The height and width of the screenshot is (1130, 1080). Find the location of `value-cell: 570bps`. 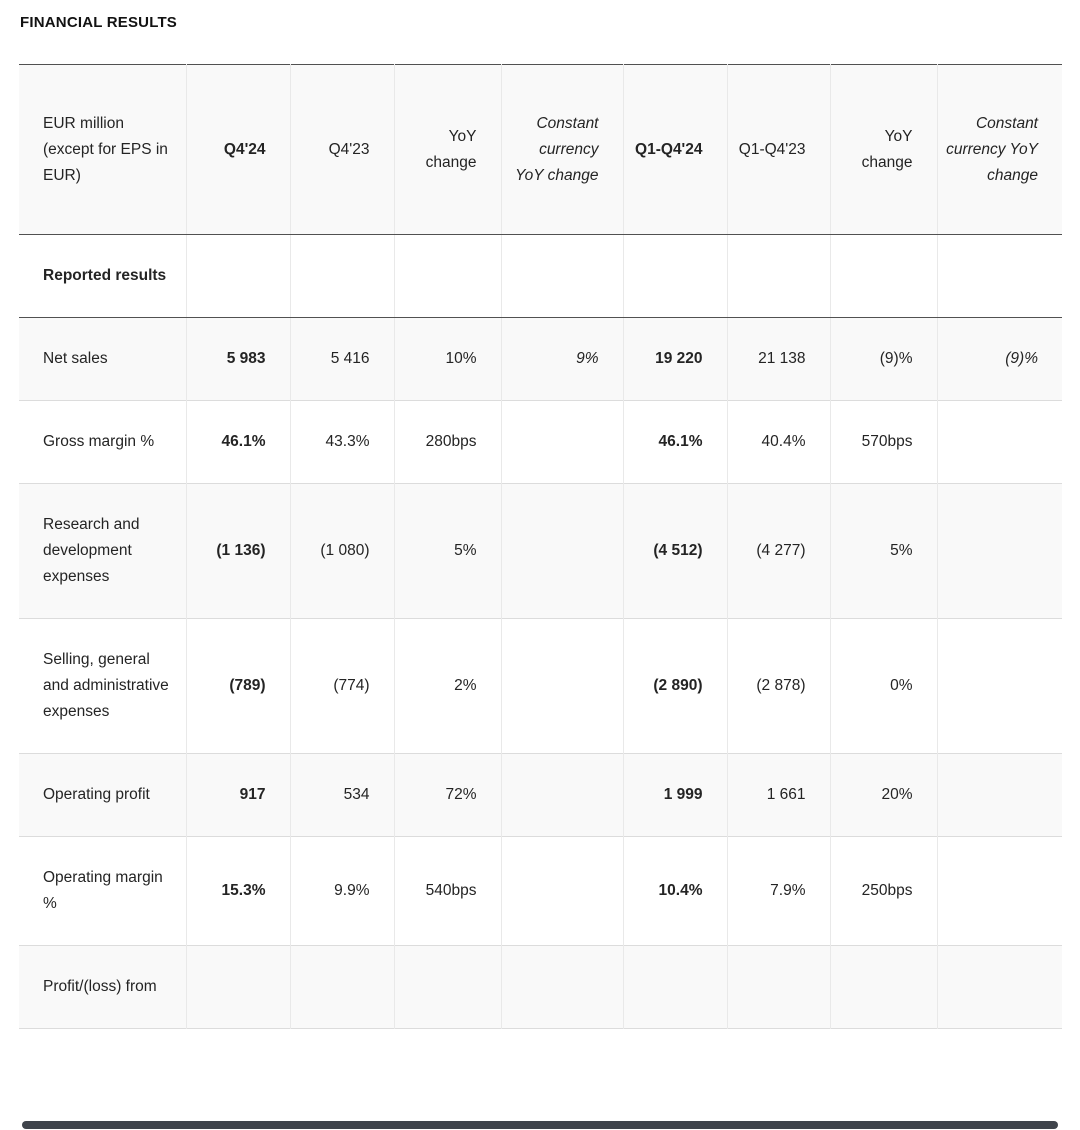

value-cell: 570bps is located at coordinates (883, 442).